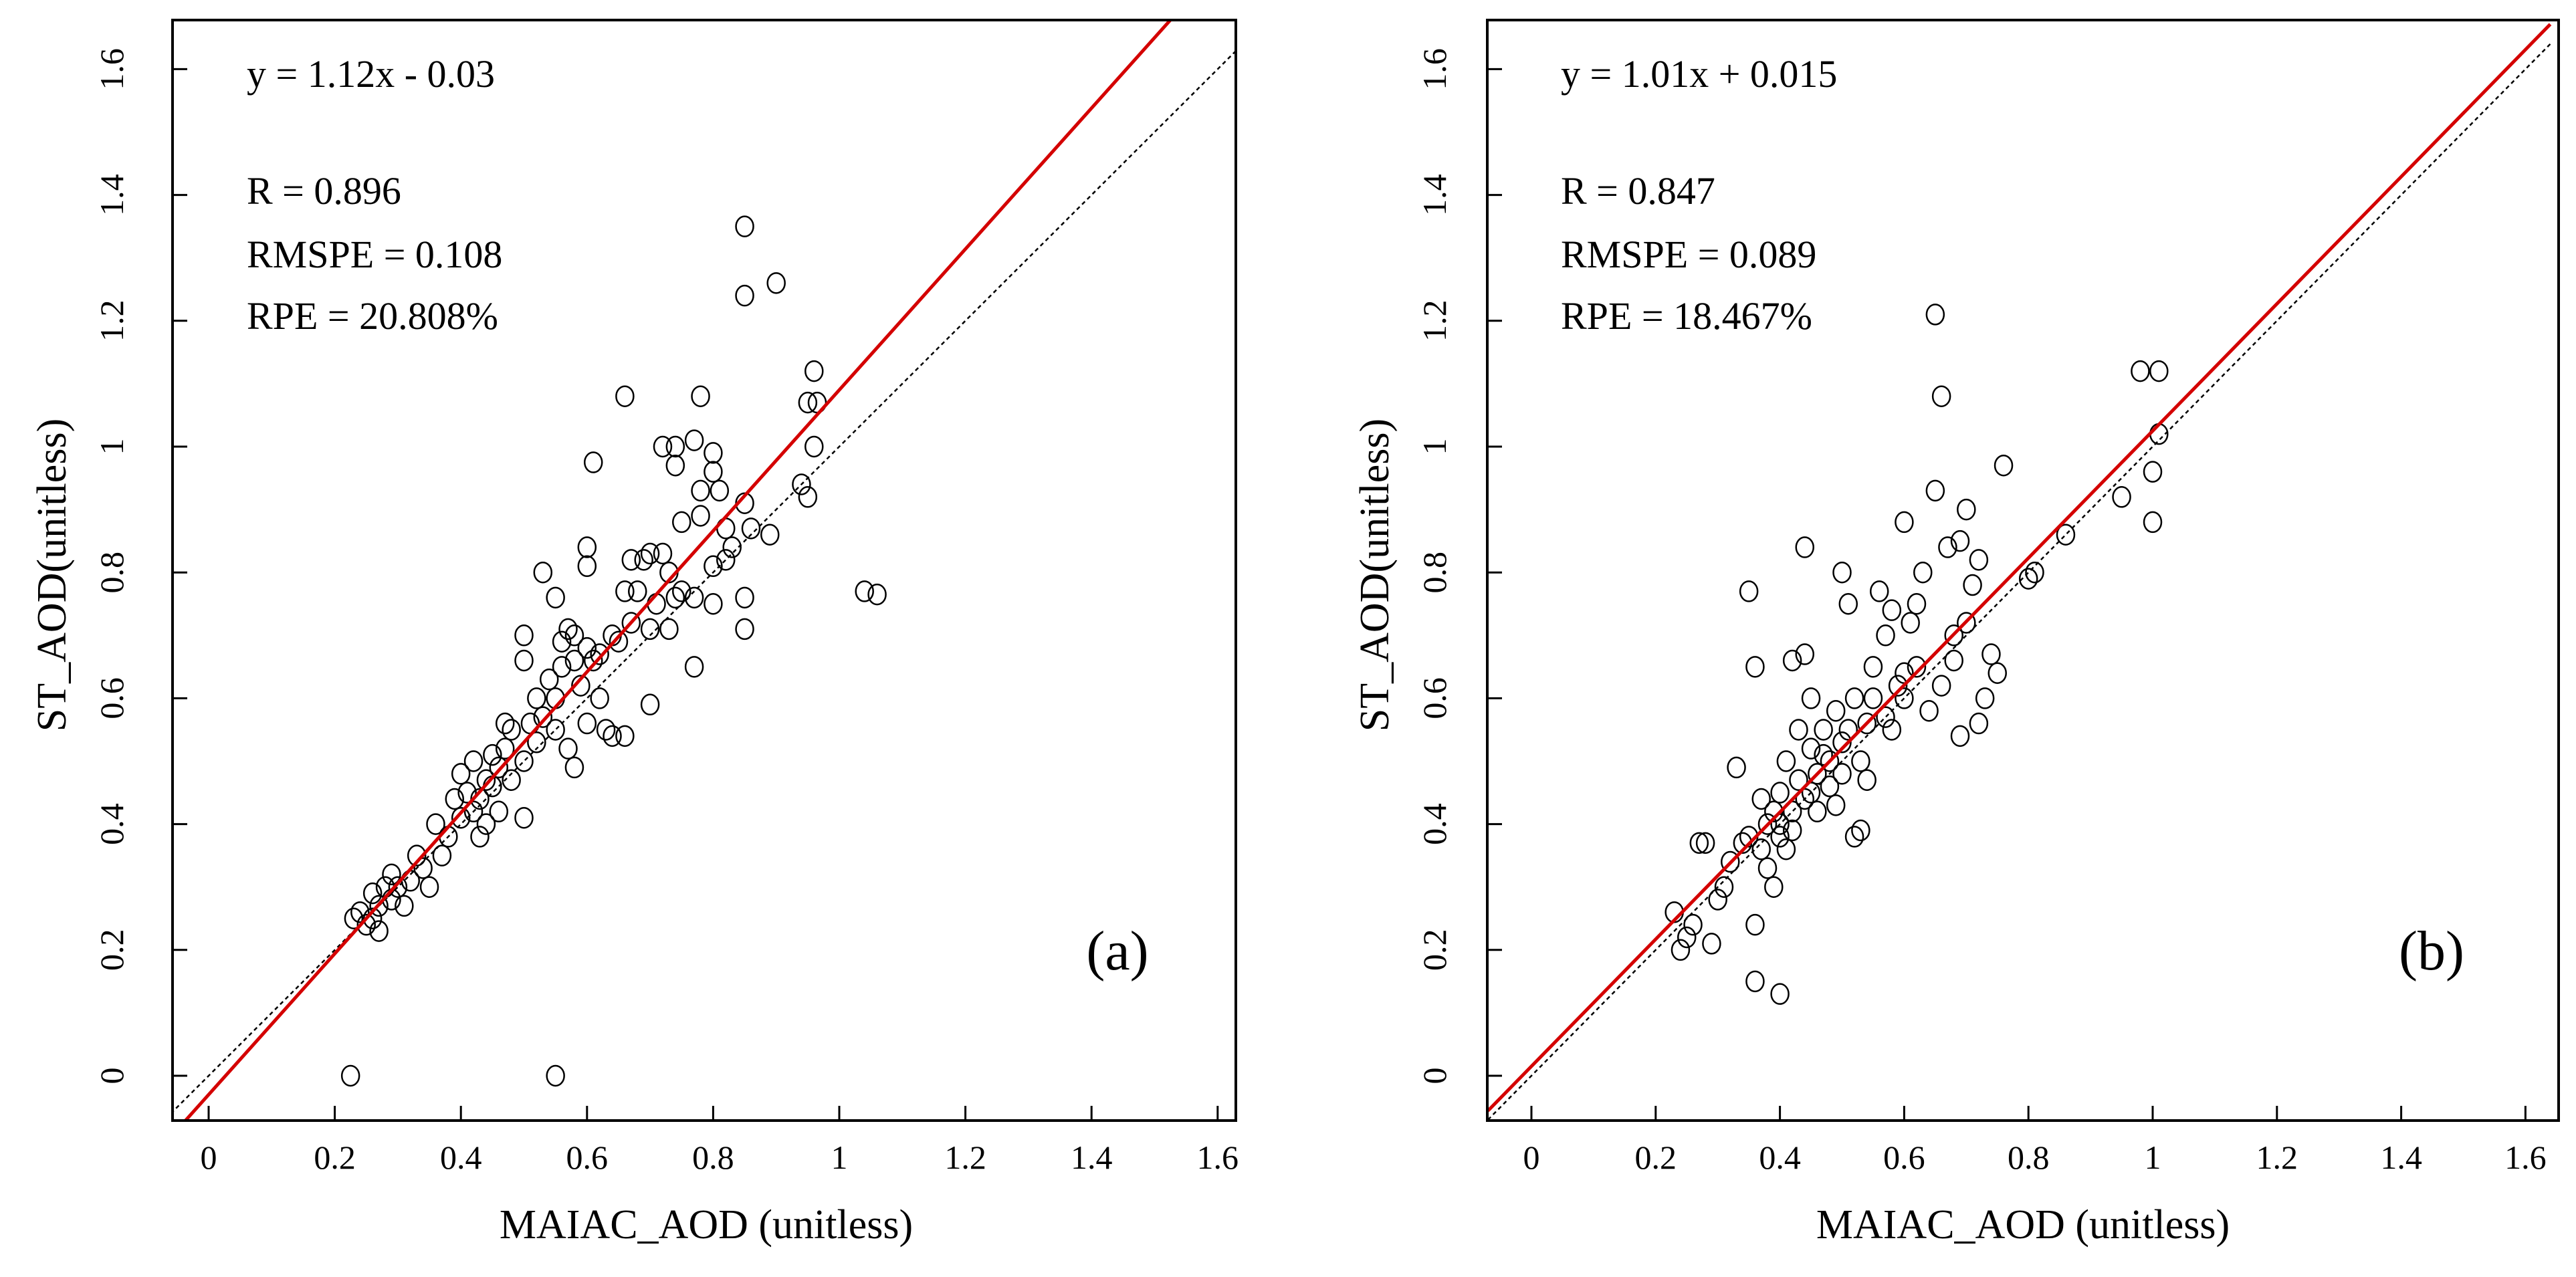 The width and height of the screenshot is (2576, 1277). Describe the element at coordinates (112, 573) in the screenshot. I see `y-tick-label: 0.8` at that location.